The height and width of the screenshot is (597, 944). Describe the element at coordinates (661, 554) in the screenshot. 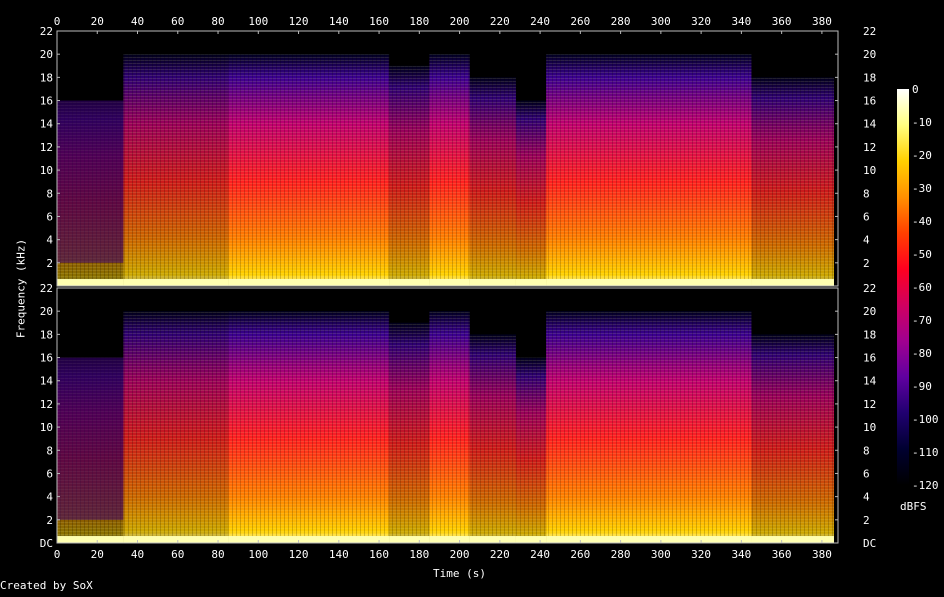

I see `x-tick-bottom: 300` at that location.